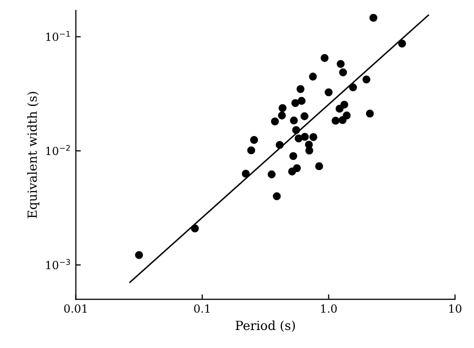 The width and height of the screenshot is (474, 348). I want to click on y-tick-label: 10$^{−2}$, so click(58, 150).